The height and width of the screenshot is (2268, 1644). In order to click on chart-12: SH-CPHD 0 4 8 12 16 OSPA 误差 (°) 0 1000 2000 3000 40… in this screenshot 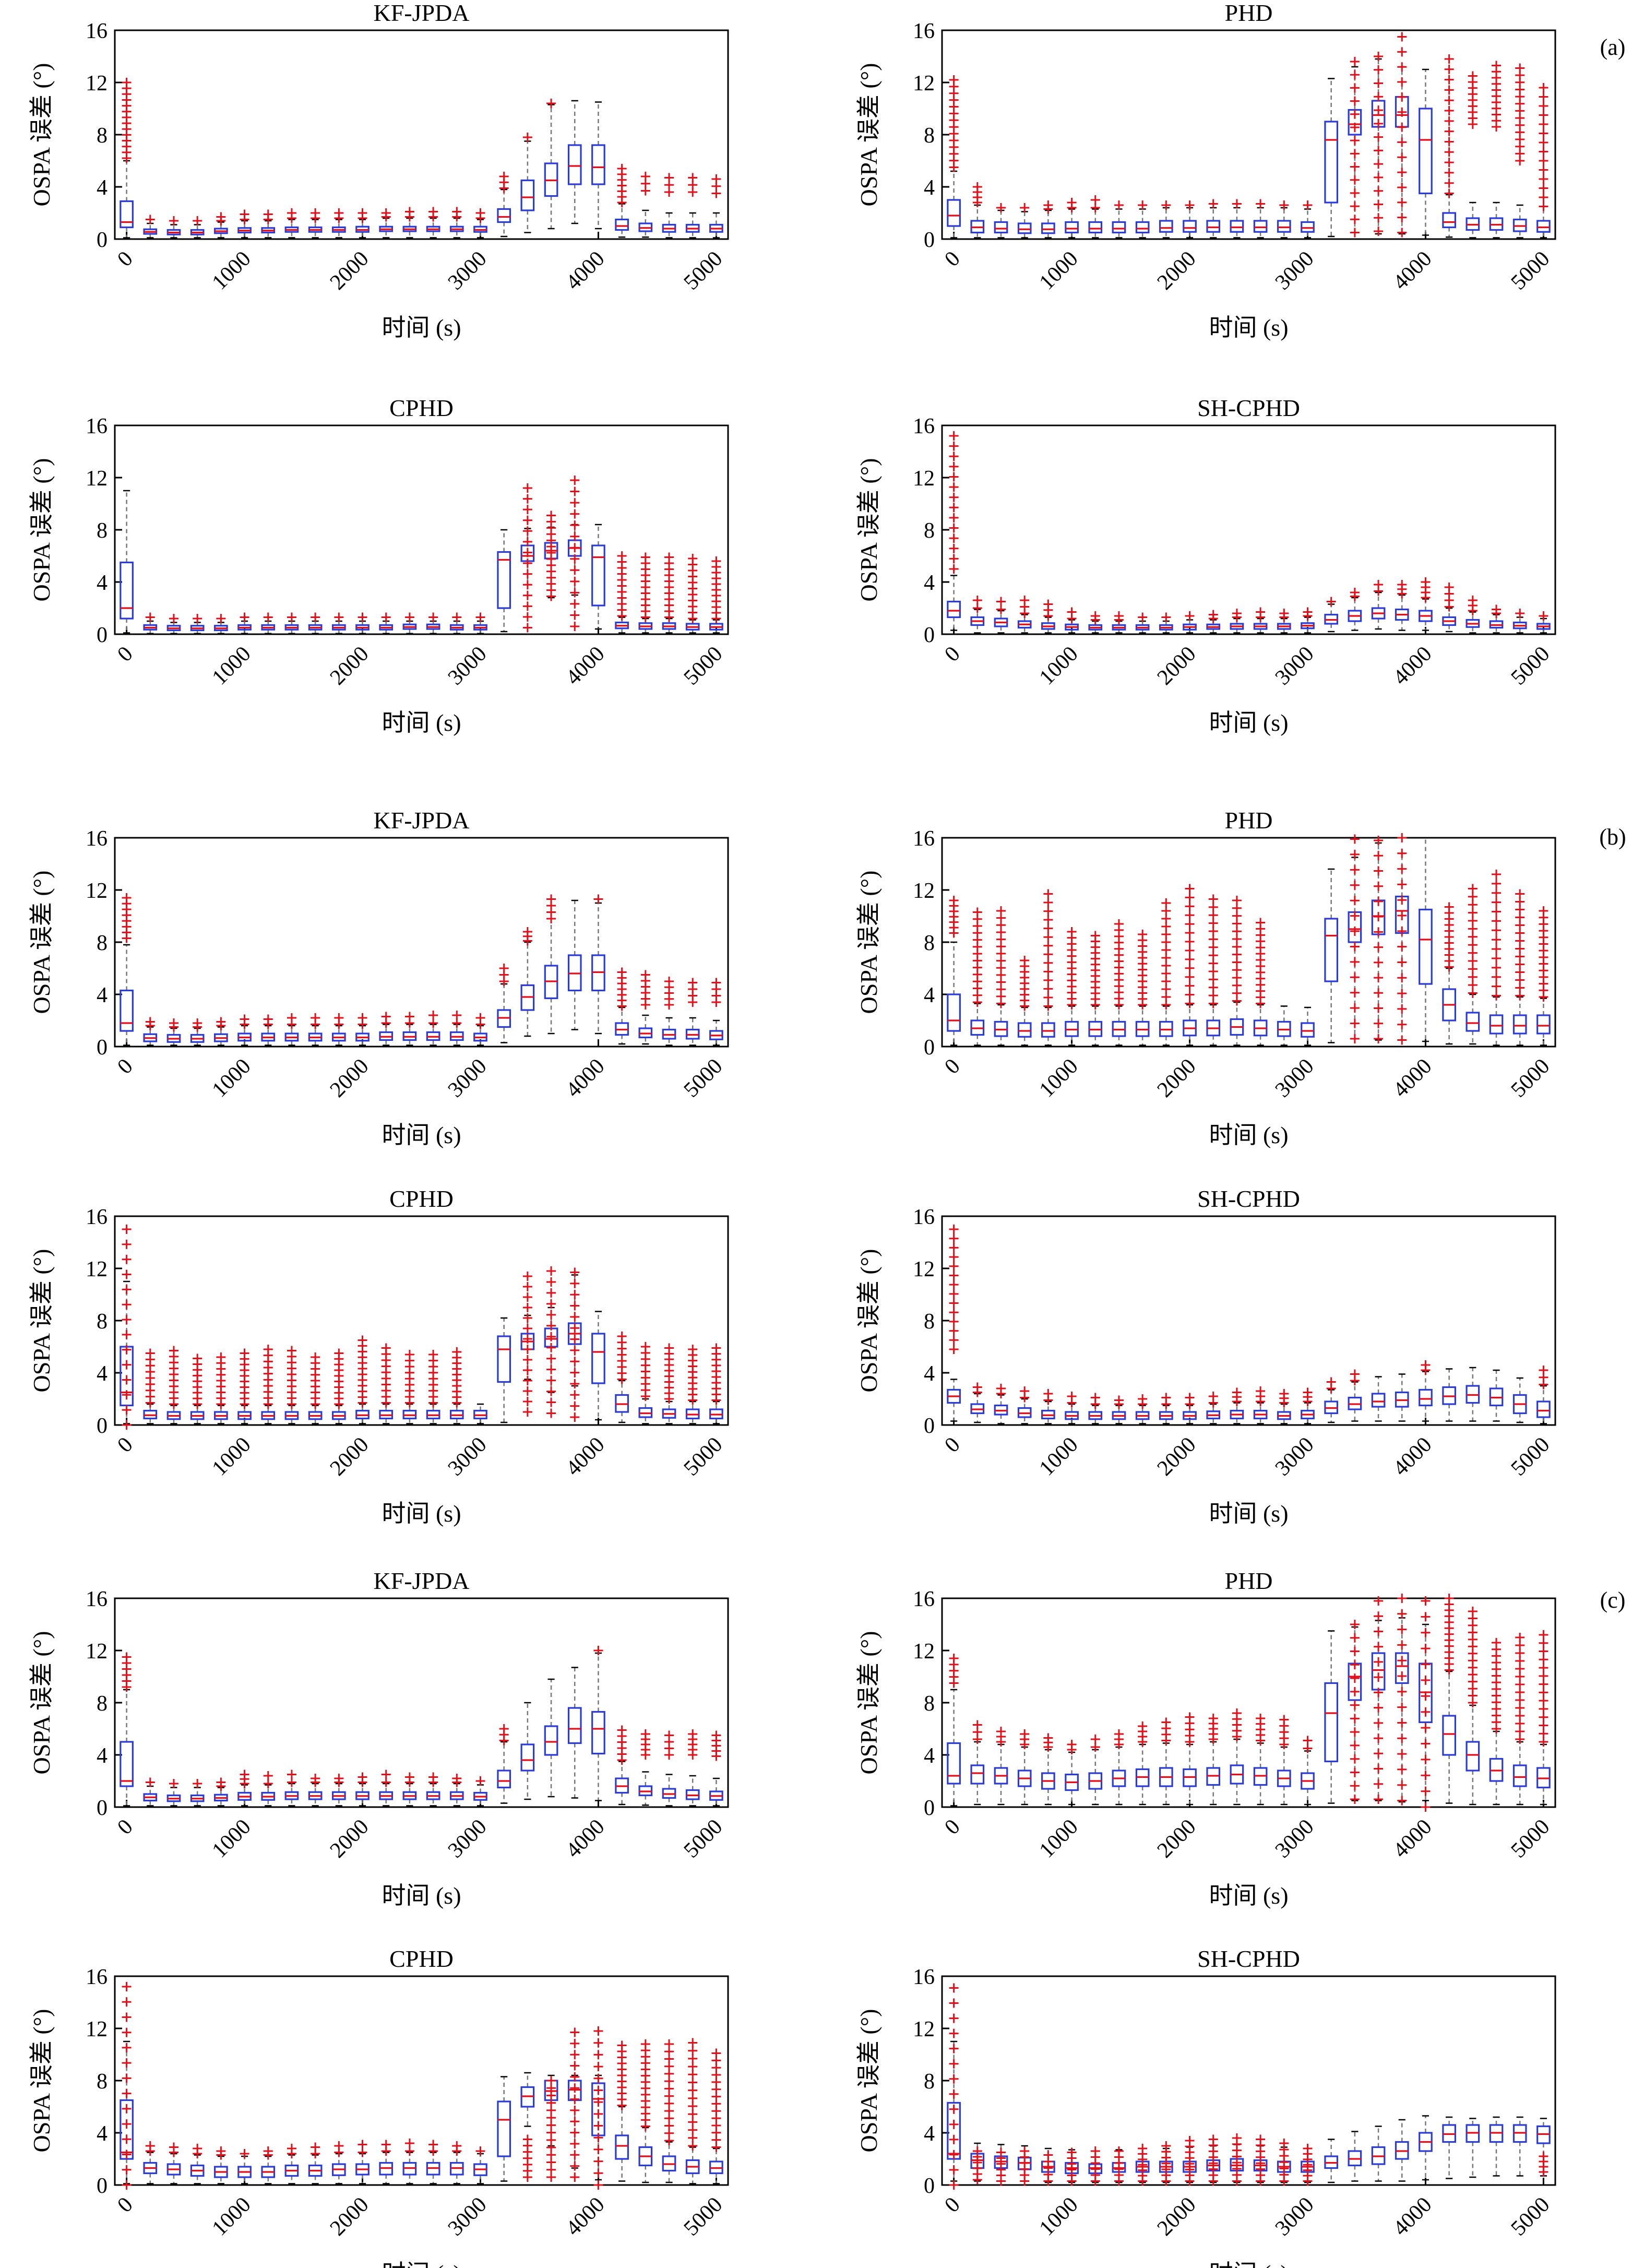, I will do `click(1205, 2106)`.